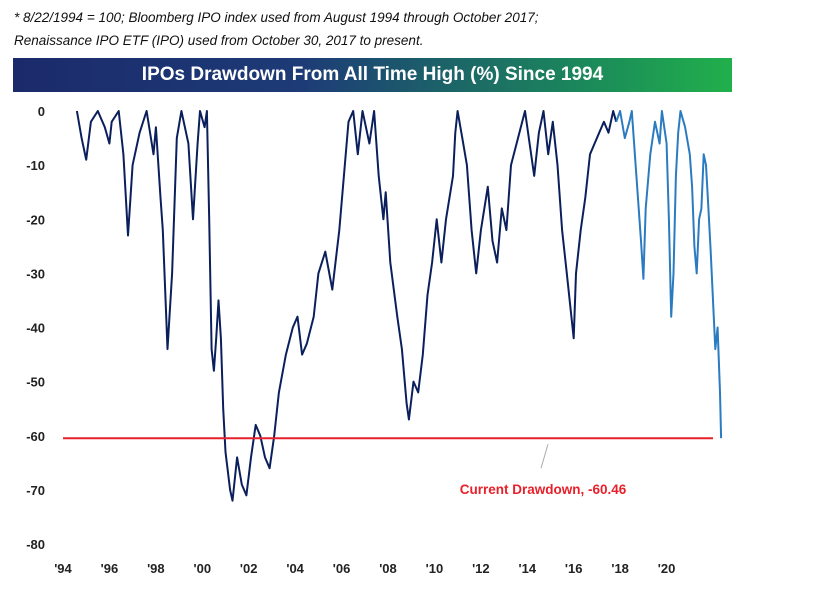 The width and height of the screenshot is (814, 602). I want to click on y-tick-label: -30, so click(35, 273).